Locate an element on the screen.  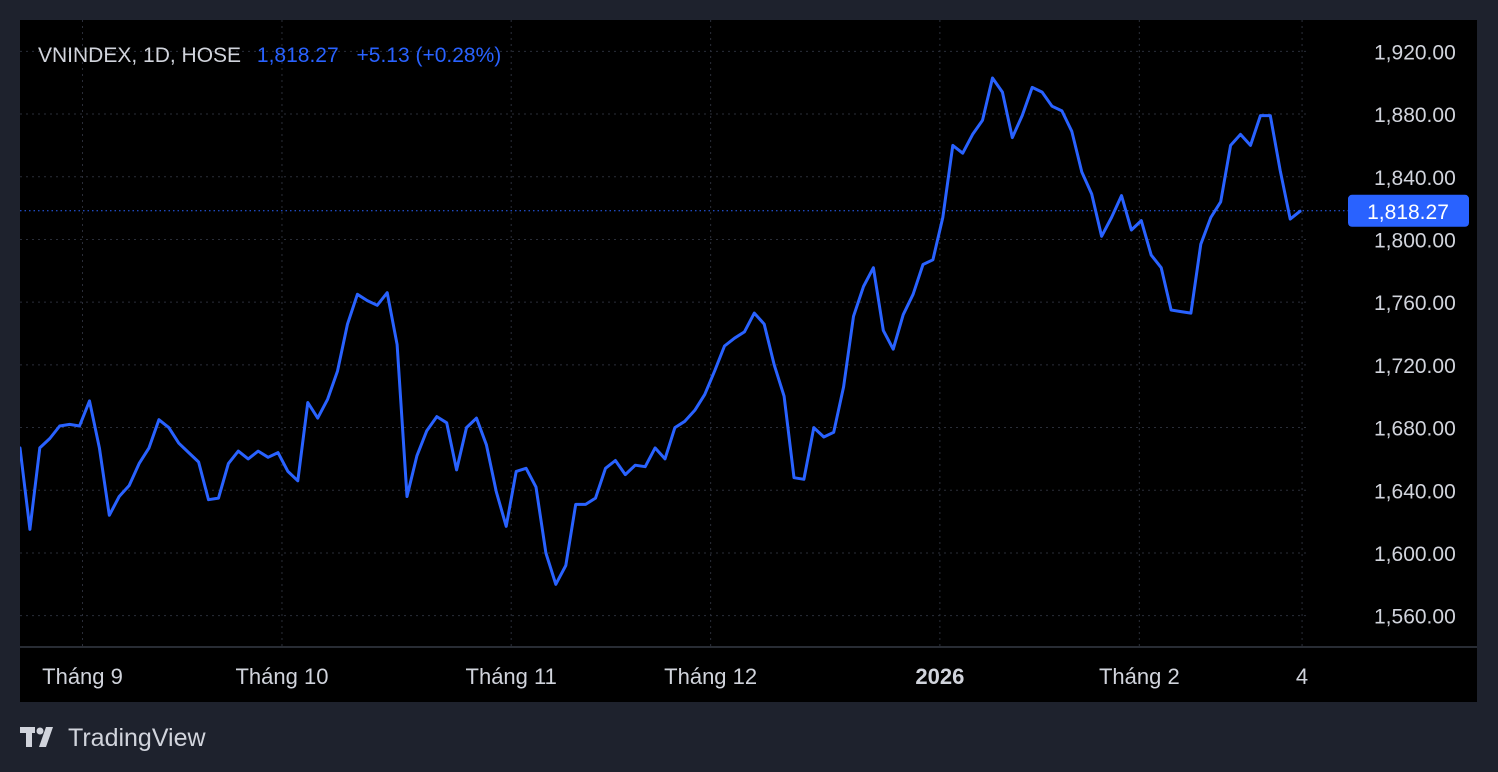
y-tick-label: 1,720.00 is located at coordinates (1415, 366).